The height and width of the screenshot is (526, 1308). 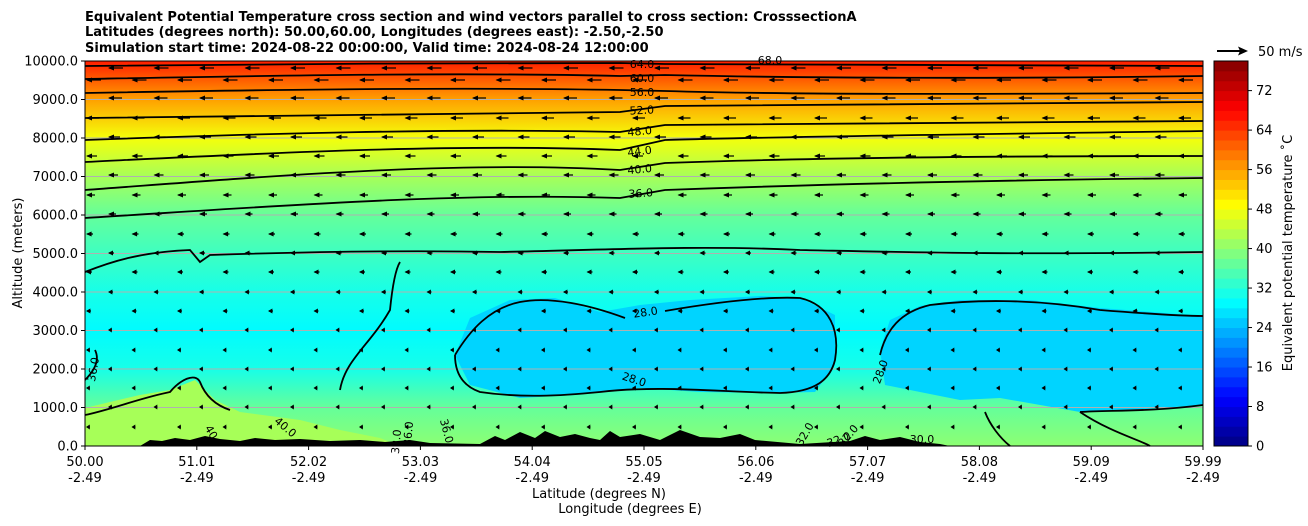 What do you see at coordinates (755, 462) in the screenshot?
I see `x-tick-label-lat: 56.06` at bounding box center [755, 462].